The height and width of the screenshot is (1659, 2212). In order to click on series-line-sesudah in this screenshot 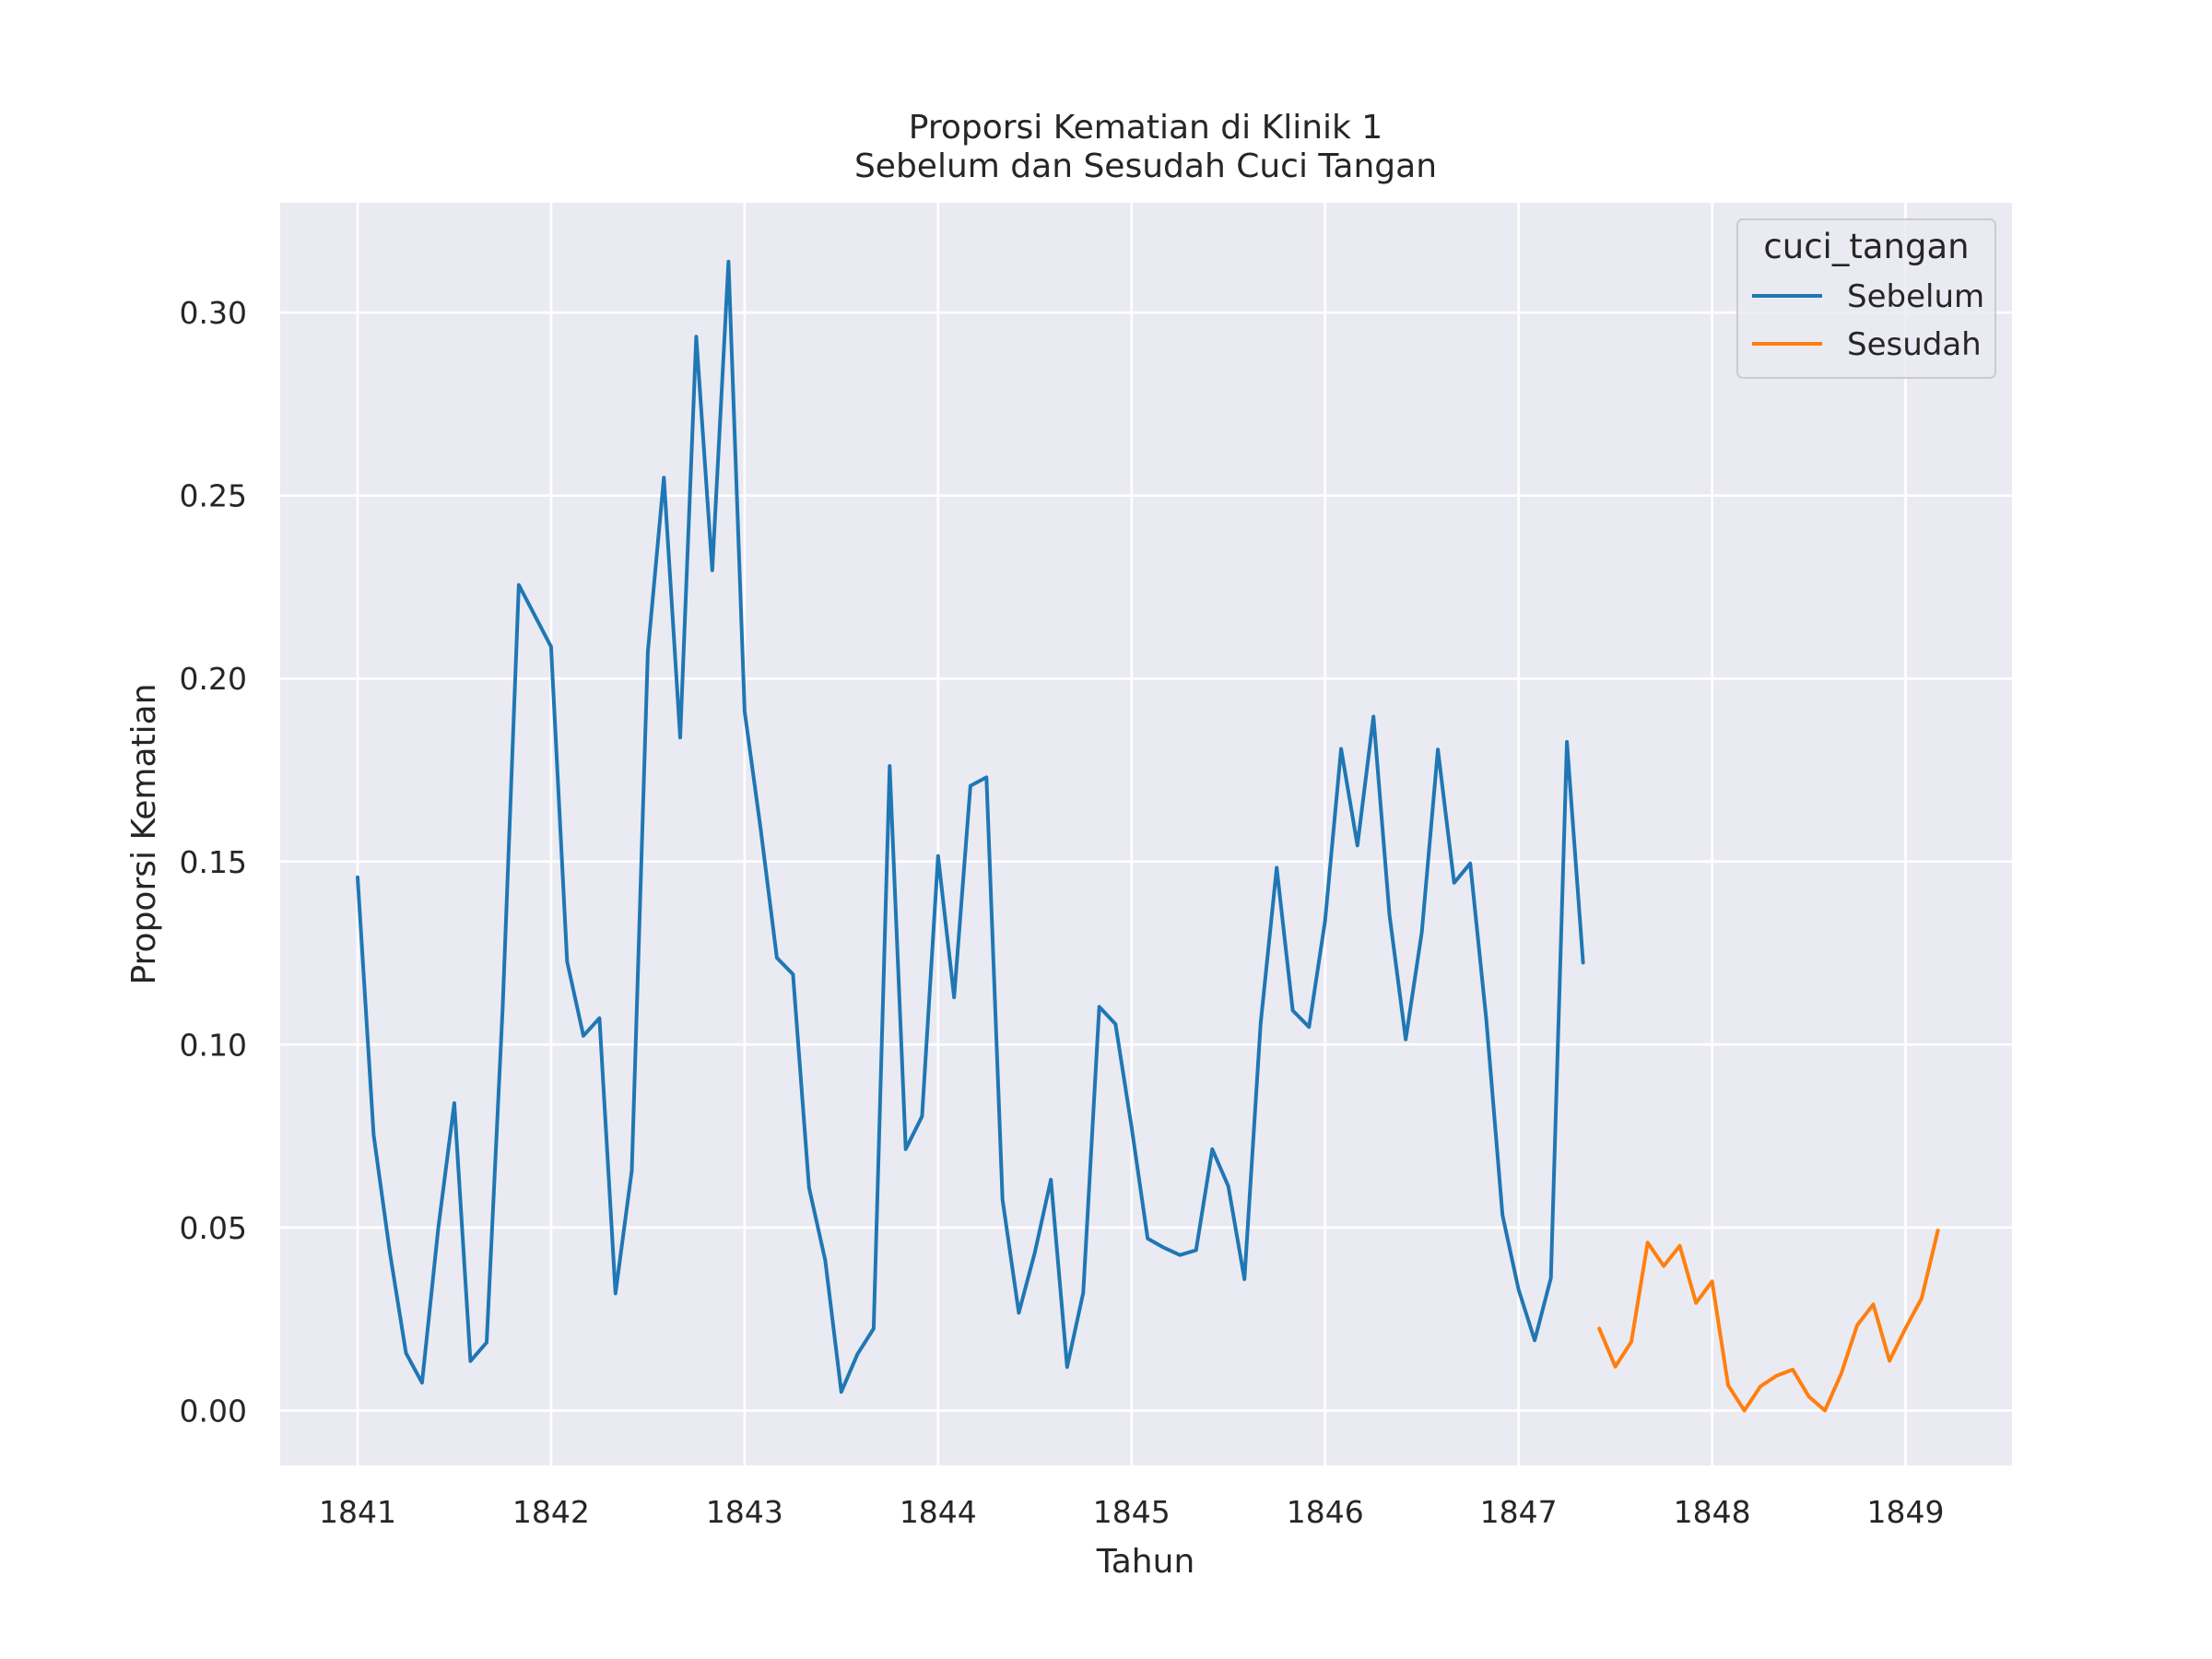, I will do `click(1768, 1321)`.